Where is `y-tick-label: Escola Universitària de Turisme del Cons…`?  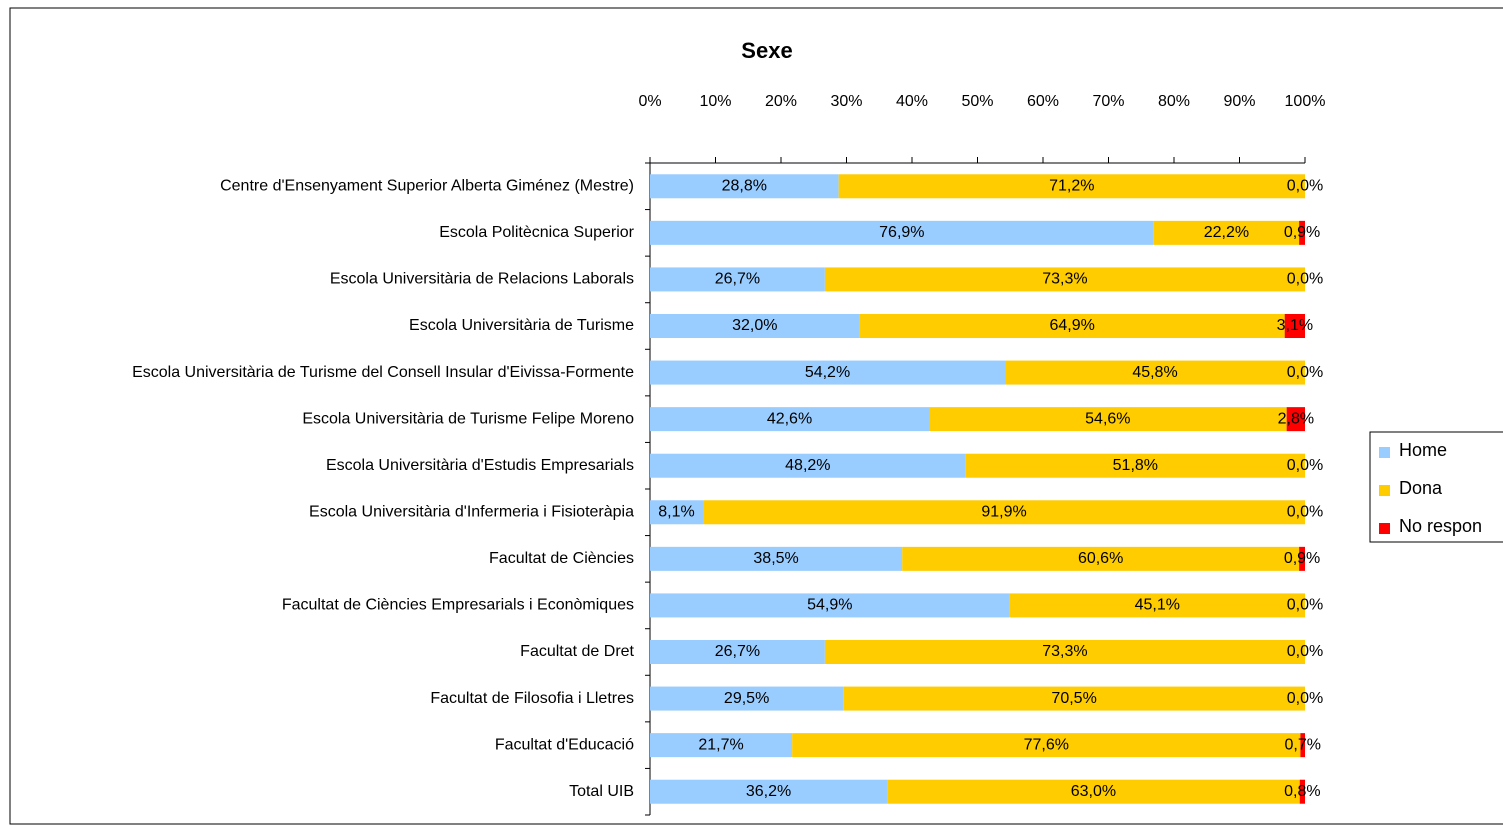 y-tick-label: Escola Universitària de Turisme del Cons… is located at coordinates (383, 372).